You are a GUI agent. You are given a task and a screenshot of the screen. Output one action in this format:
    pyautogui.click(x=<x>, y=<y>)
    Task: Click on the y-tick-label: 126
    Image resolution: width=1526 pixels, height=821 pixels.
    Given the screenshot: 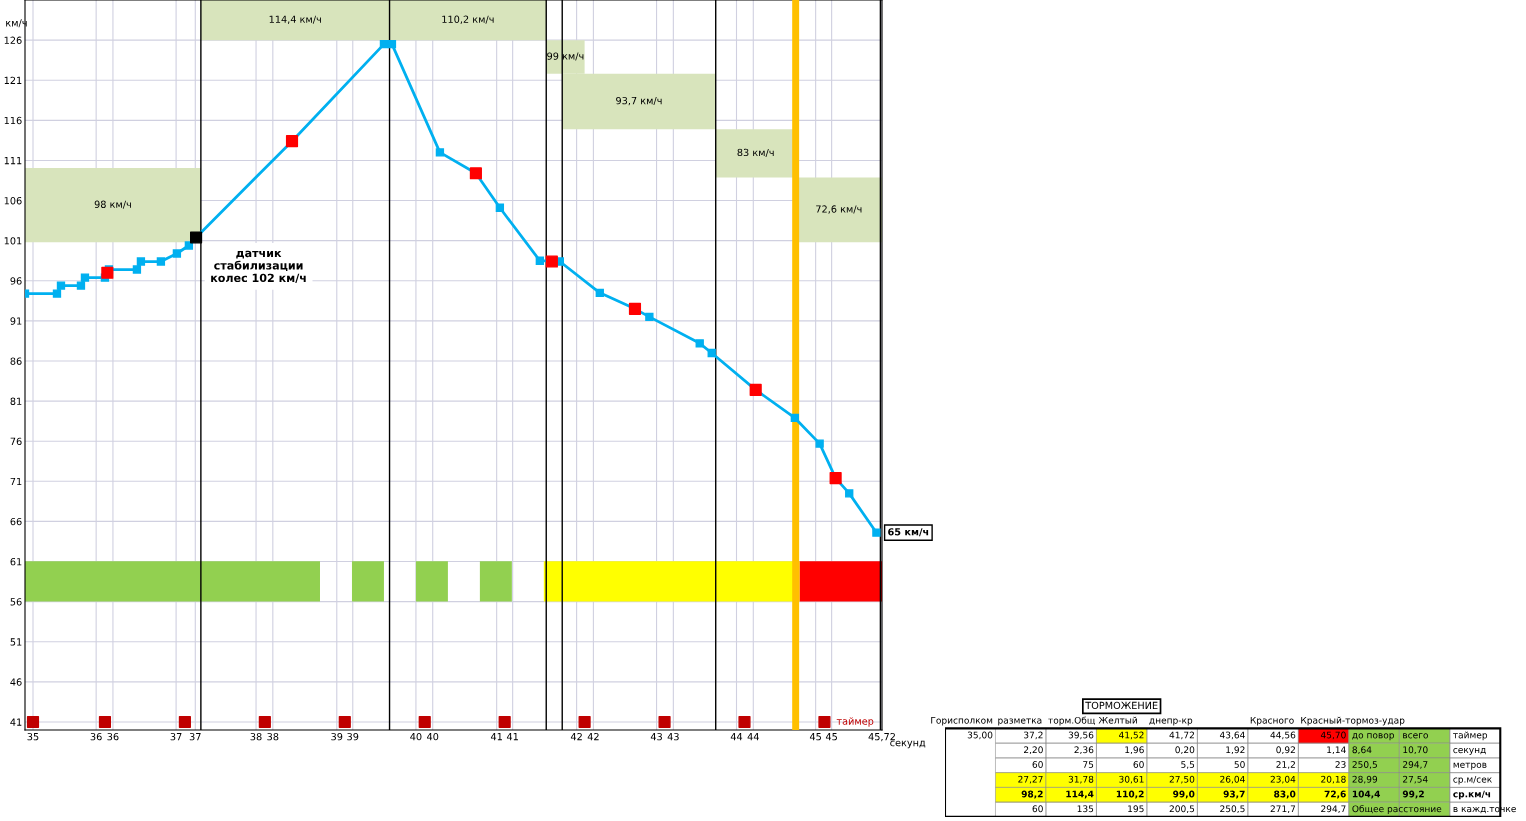 What is the action you would take?
    pyautogui.click(x=13, y=40)
    